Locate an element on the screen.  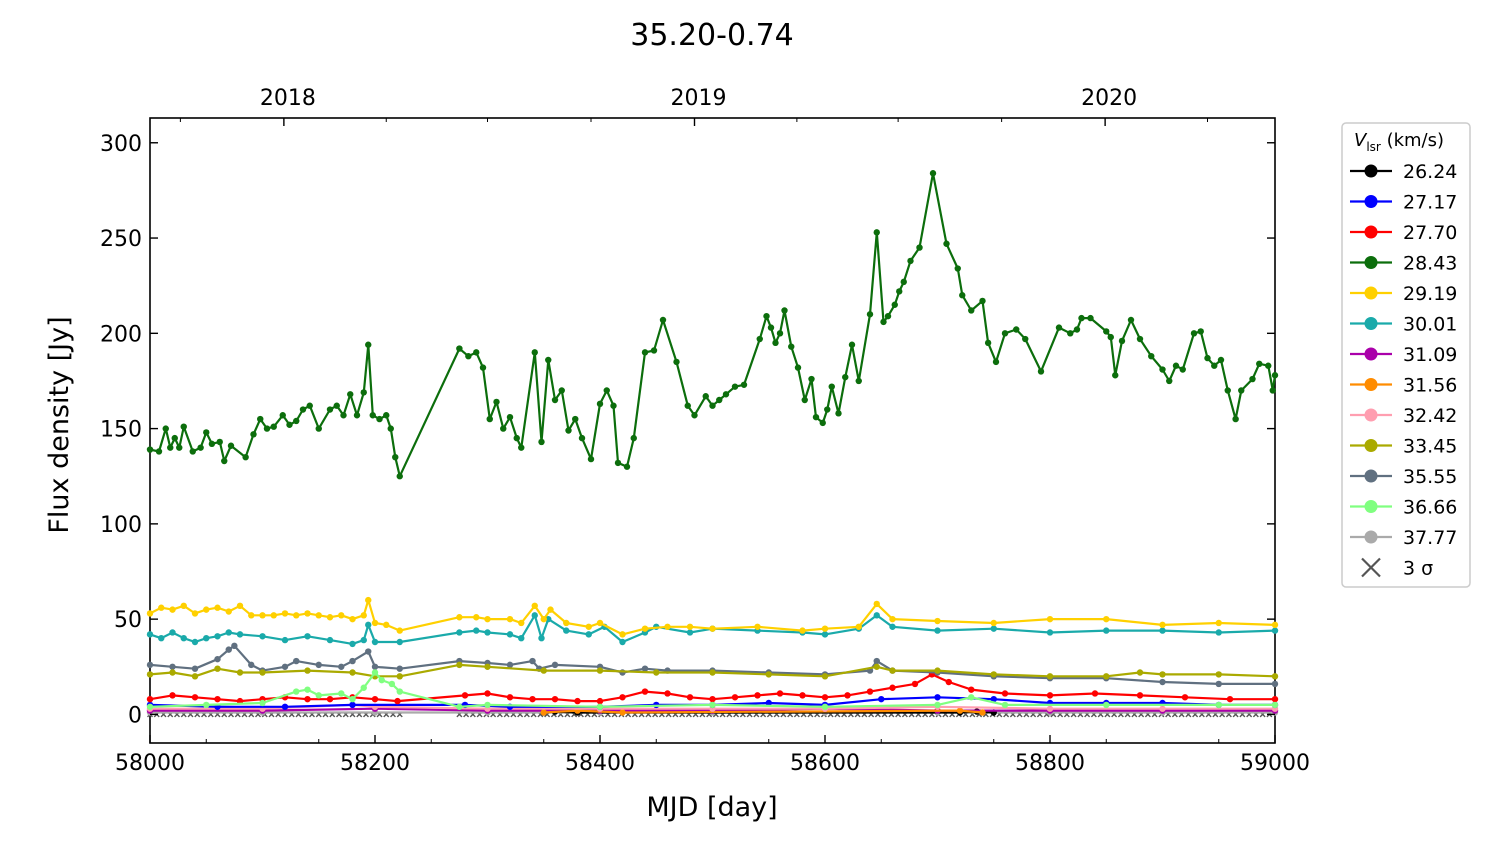
legend-label: 26.24 is located at coordinates (1430, 172).